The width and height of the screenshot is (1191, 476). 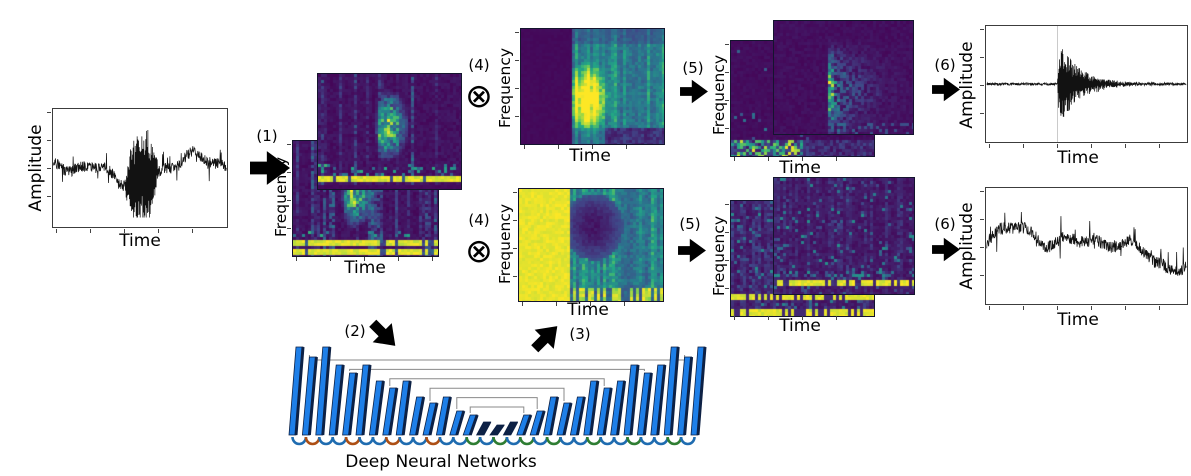 I want to click on step5-top-label: (5), so click(x=693, y=68).